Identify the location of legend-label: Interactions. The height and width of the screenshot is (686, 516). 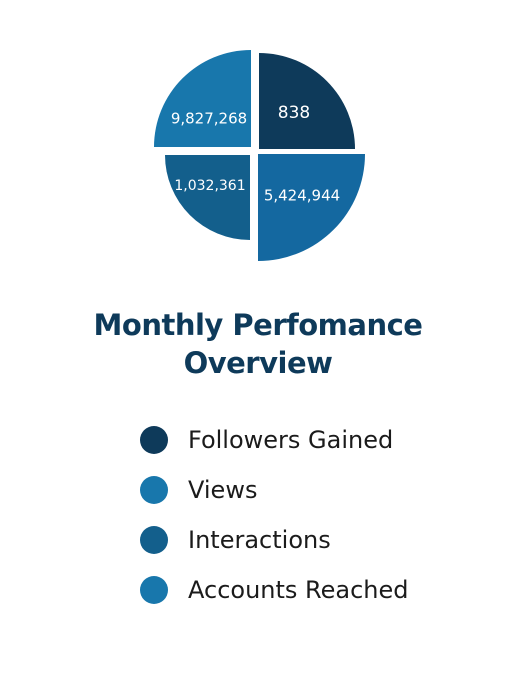
(259, 540).